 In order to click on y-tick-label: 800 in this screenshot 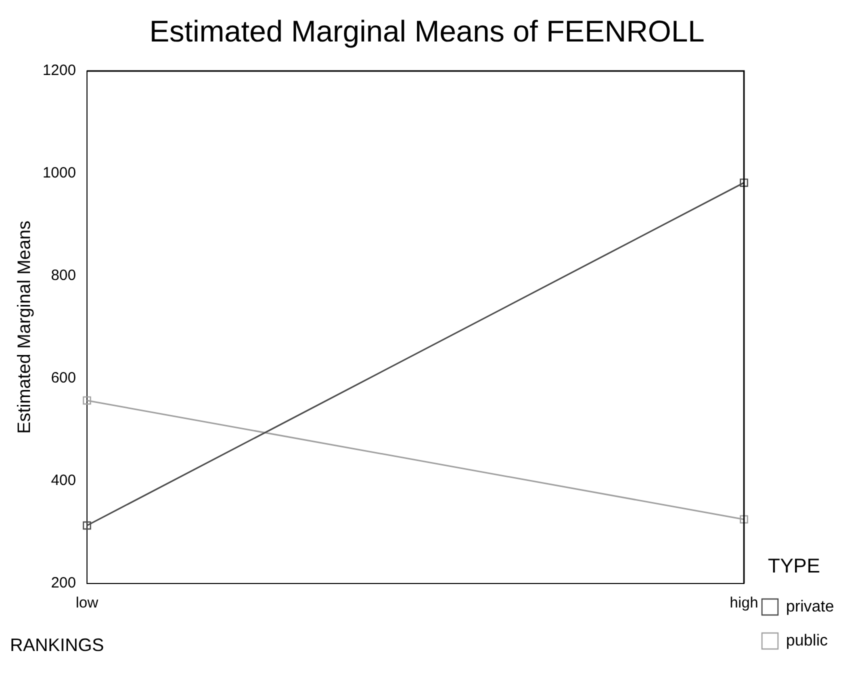, I will do `click(63, 275)`.